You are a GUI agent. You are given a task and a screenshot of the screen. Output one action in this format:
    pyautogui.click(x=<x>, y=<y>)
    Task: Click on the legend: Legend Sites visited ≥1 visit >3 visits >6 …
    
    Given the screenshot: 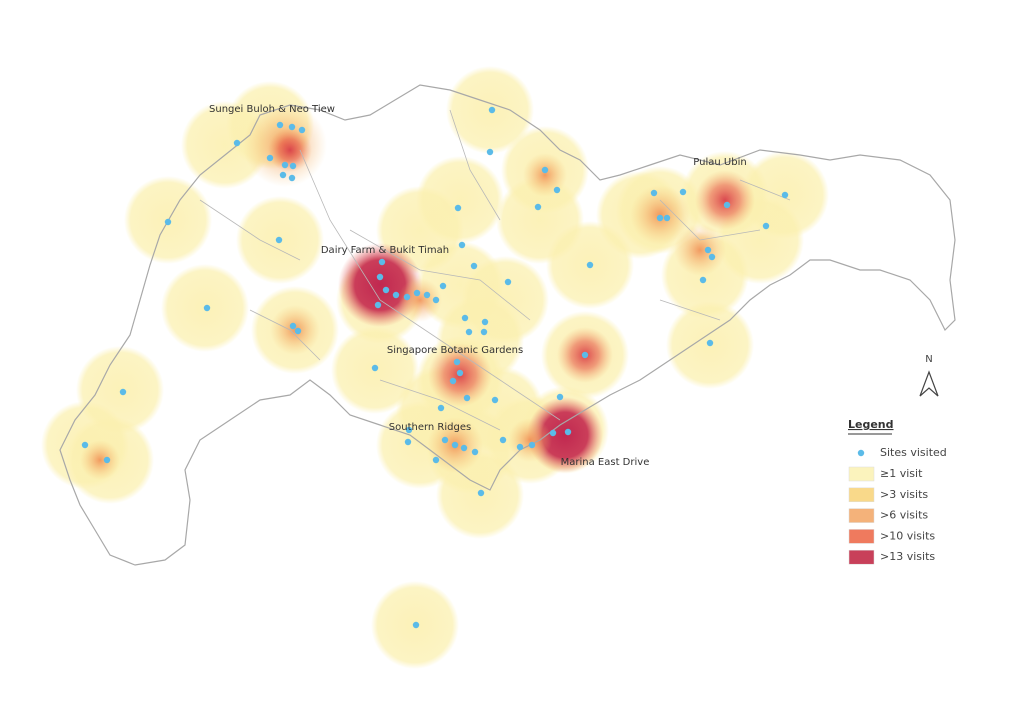 What is the action you would take?
    pyautogui.click(x=897, y=491)
    